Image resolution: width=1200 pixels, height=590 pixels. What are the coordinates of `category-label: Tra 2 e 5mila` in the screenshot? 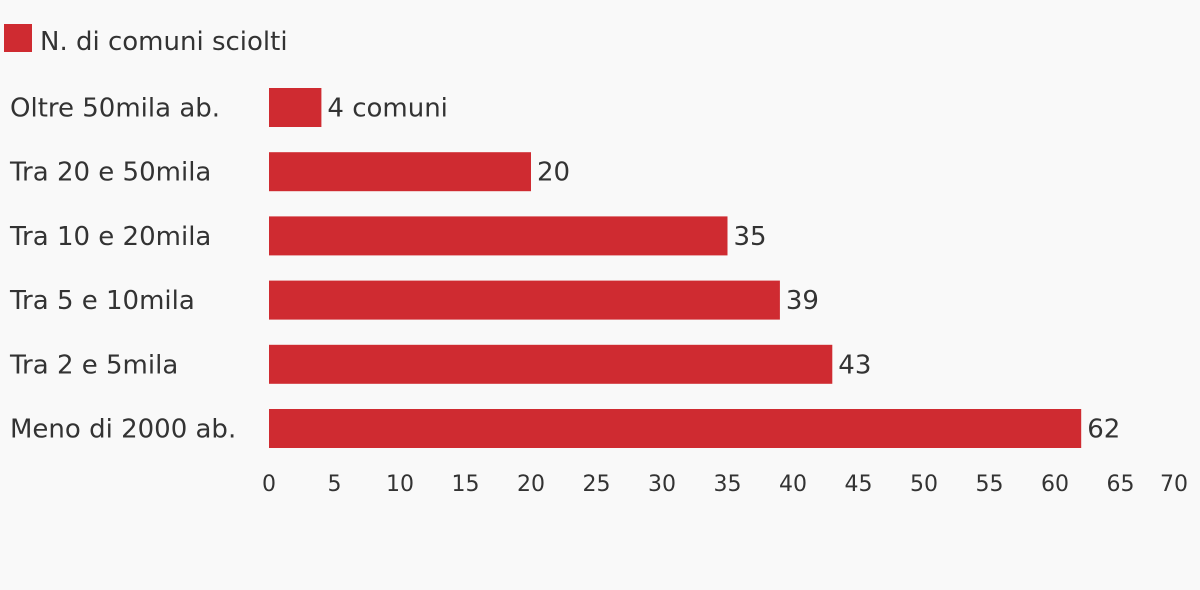 It's located at (93, 365).